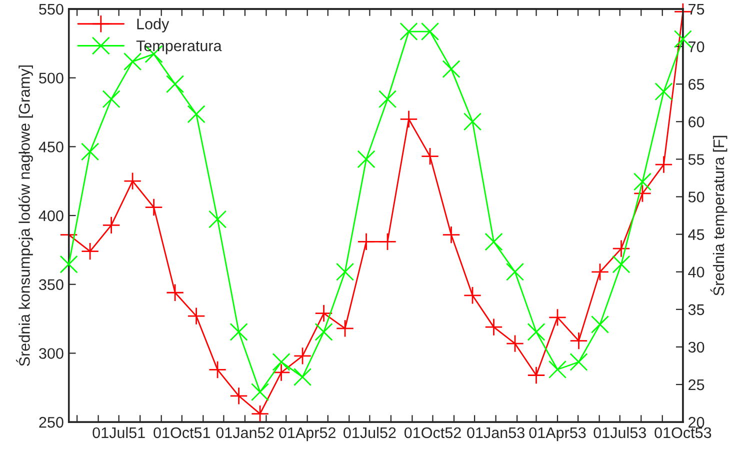  Describe the element at coordinates (557, 434) in the screenshot. I see `x-tick-label: 01Apr53` at that location.